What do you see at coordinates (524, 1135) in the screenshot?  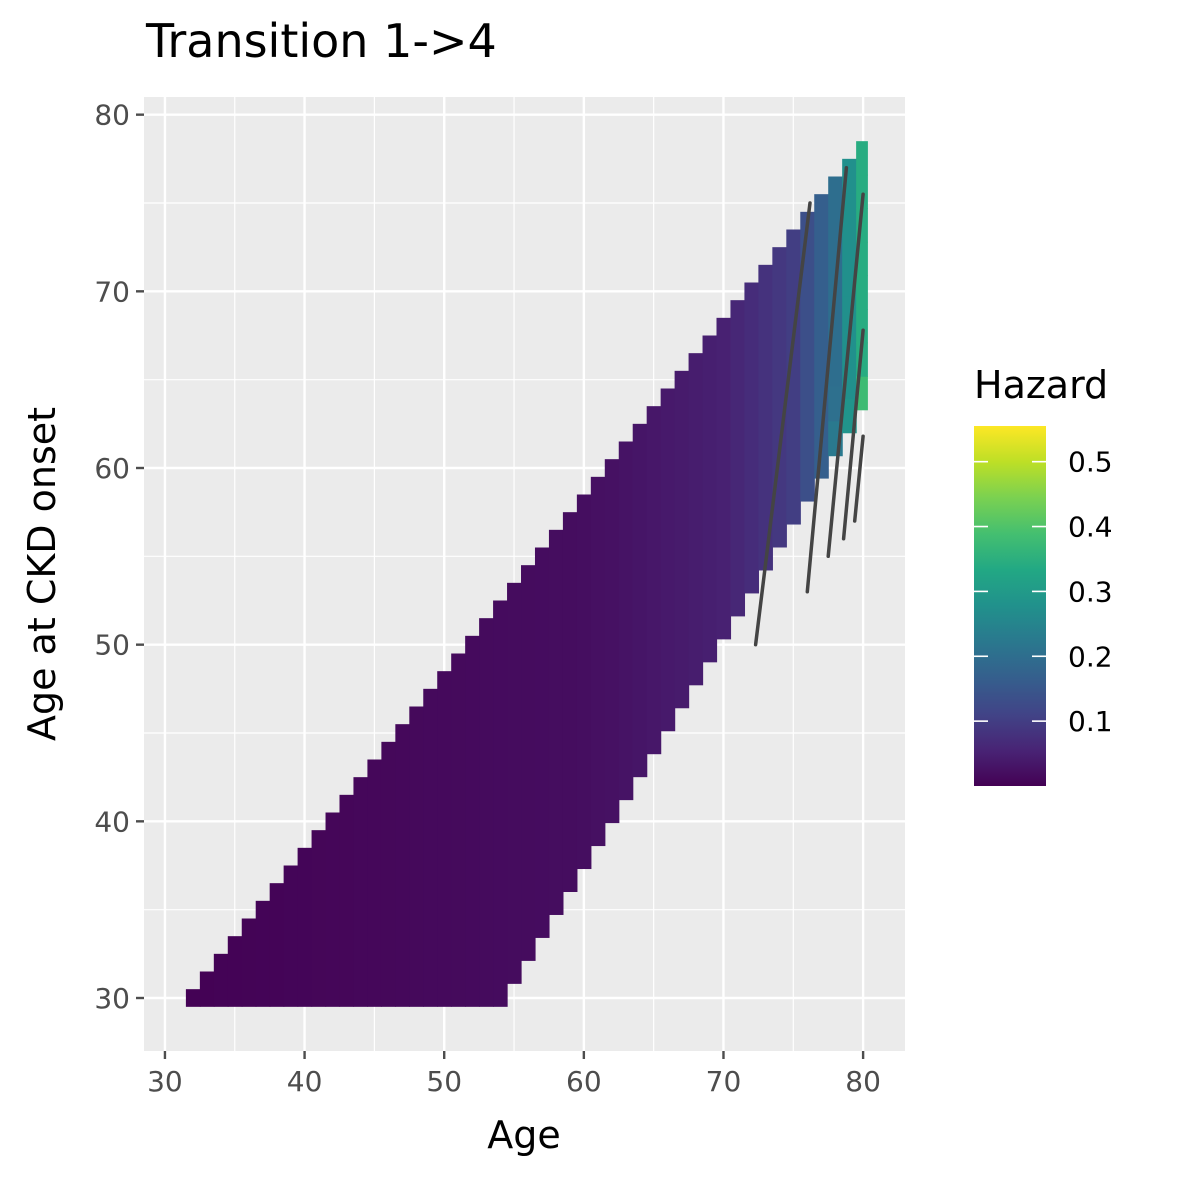 I see `x-axis-title: Age` at bounding box center [524, 1135].